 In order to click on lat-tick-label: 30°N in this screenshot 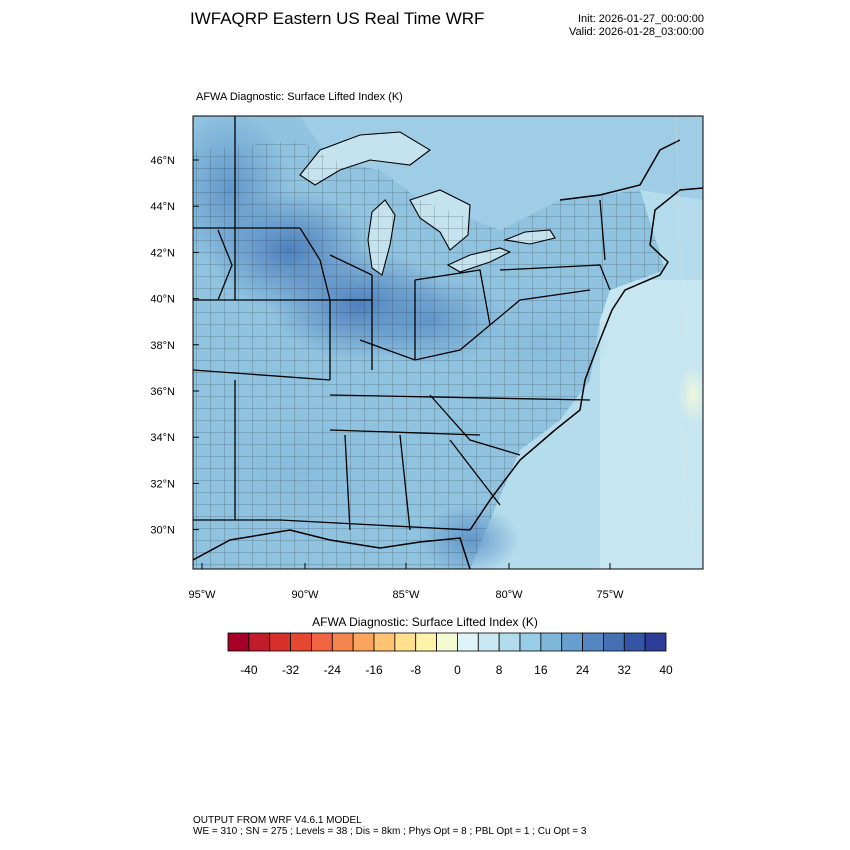, I will do `click(162, 531)`.